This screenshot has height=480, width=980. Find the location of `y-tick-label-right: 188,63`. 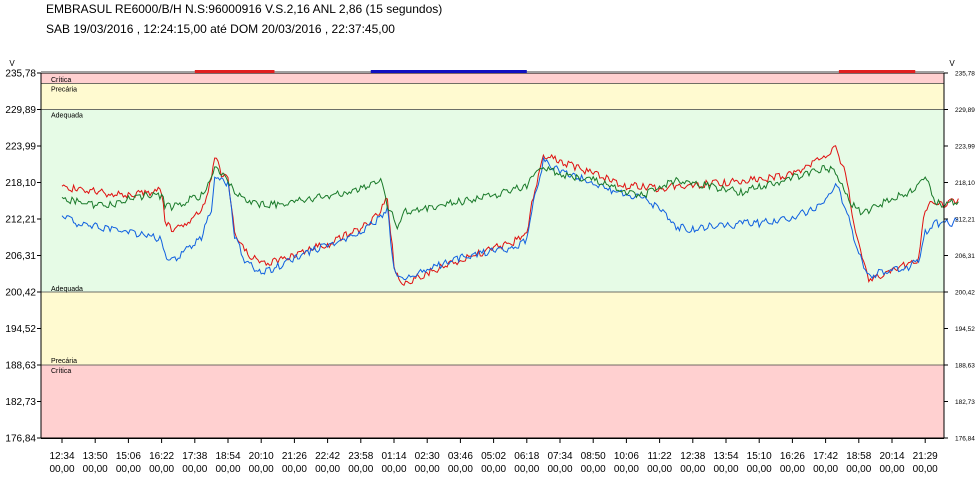

y-tick-label-right: 188,63 is located at coordinates (965, 366).